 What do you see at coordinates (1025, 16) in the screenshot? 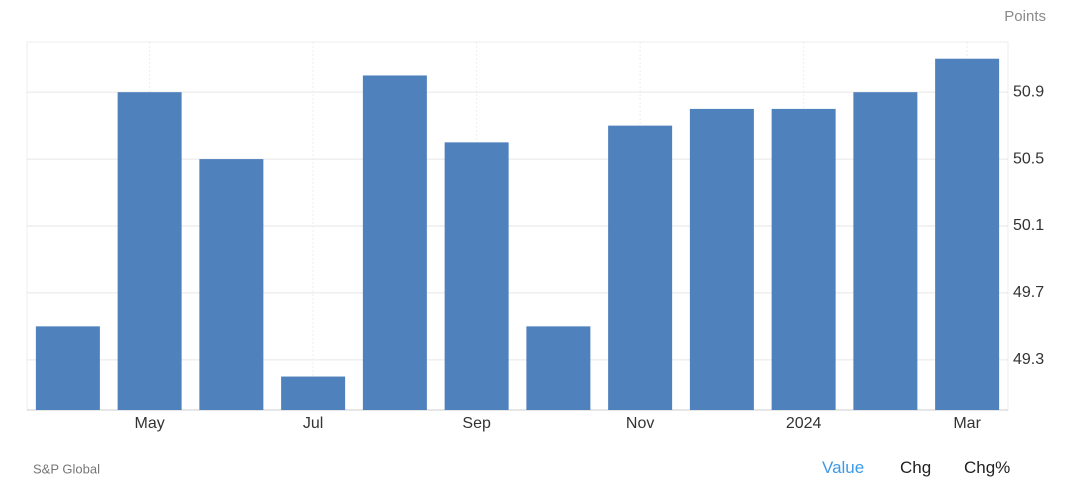
I see `y-axis-label: Points` at bounding box center [1025, 16].